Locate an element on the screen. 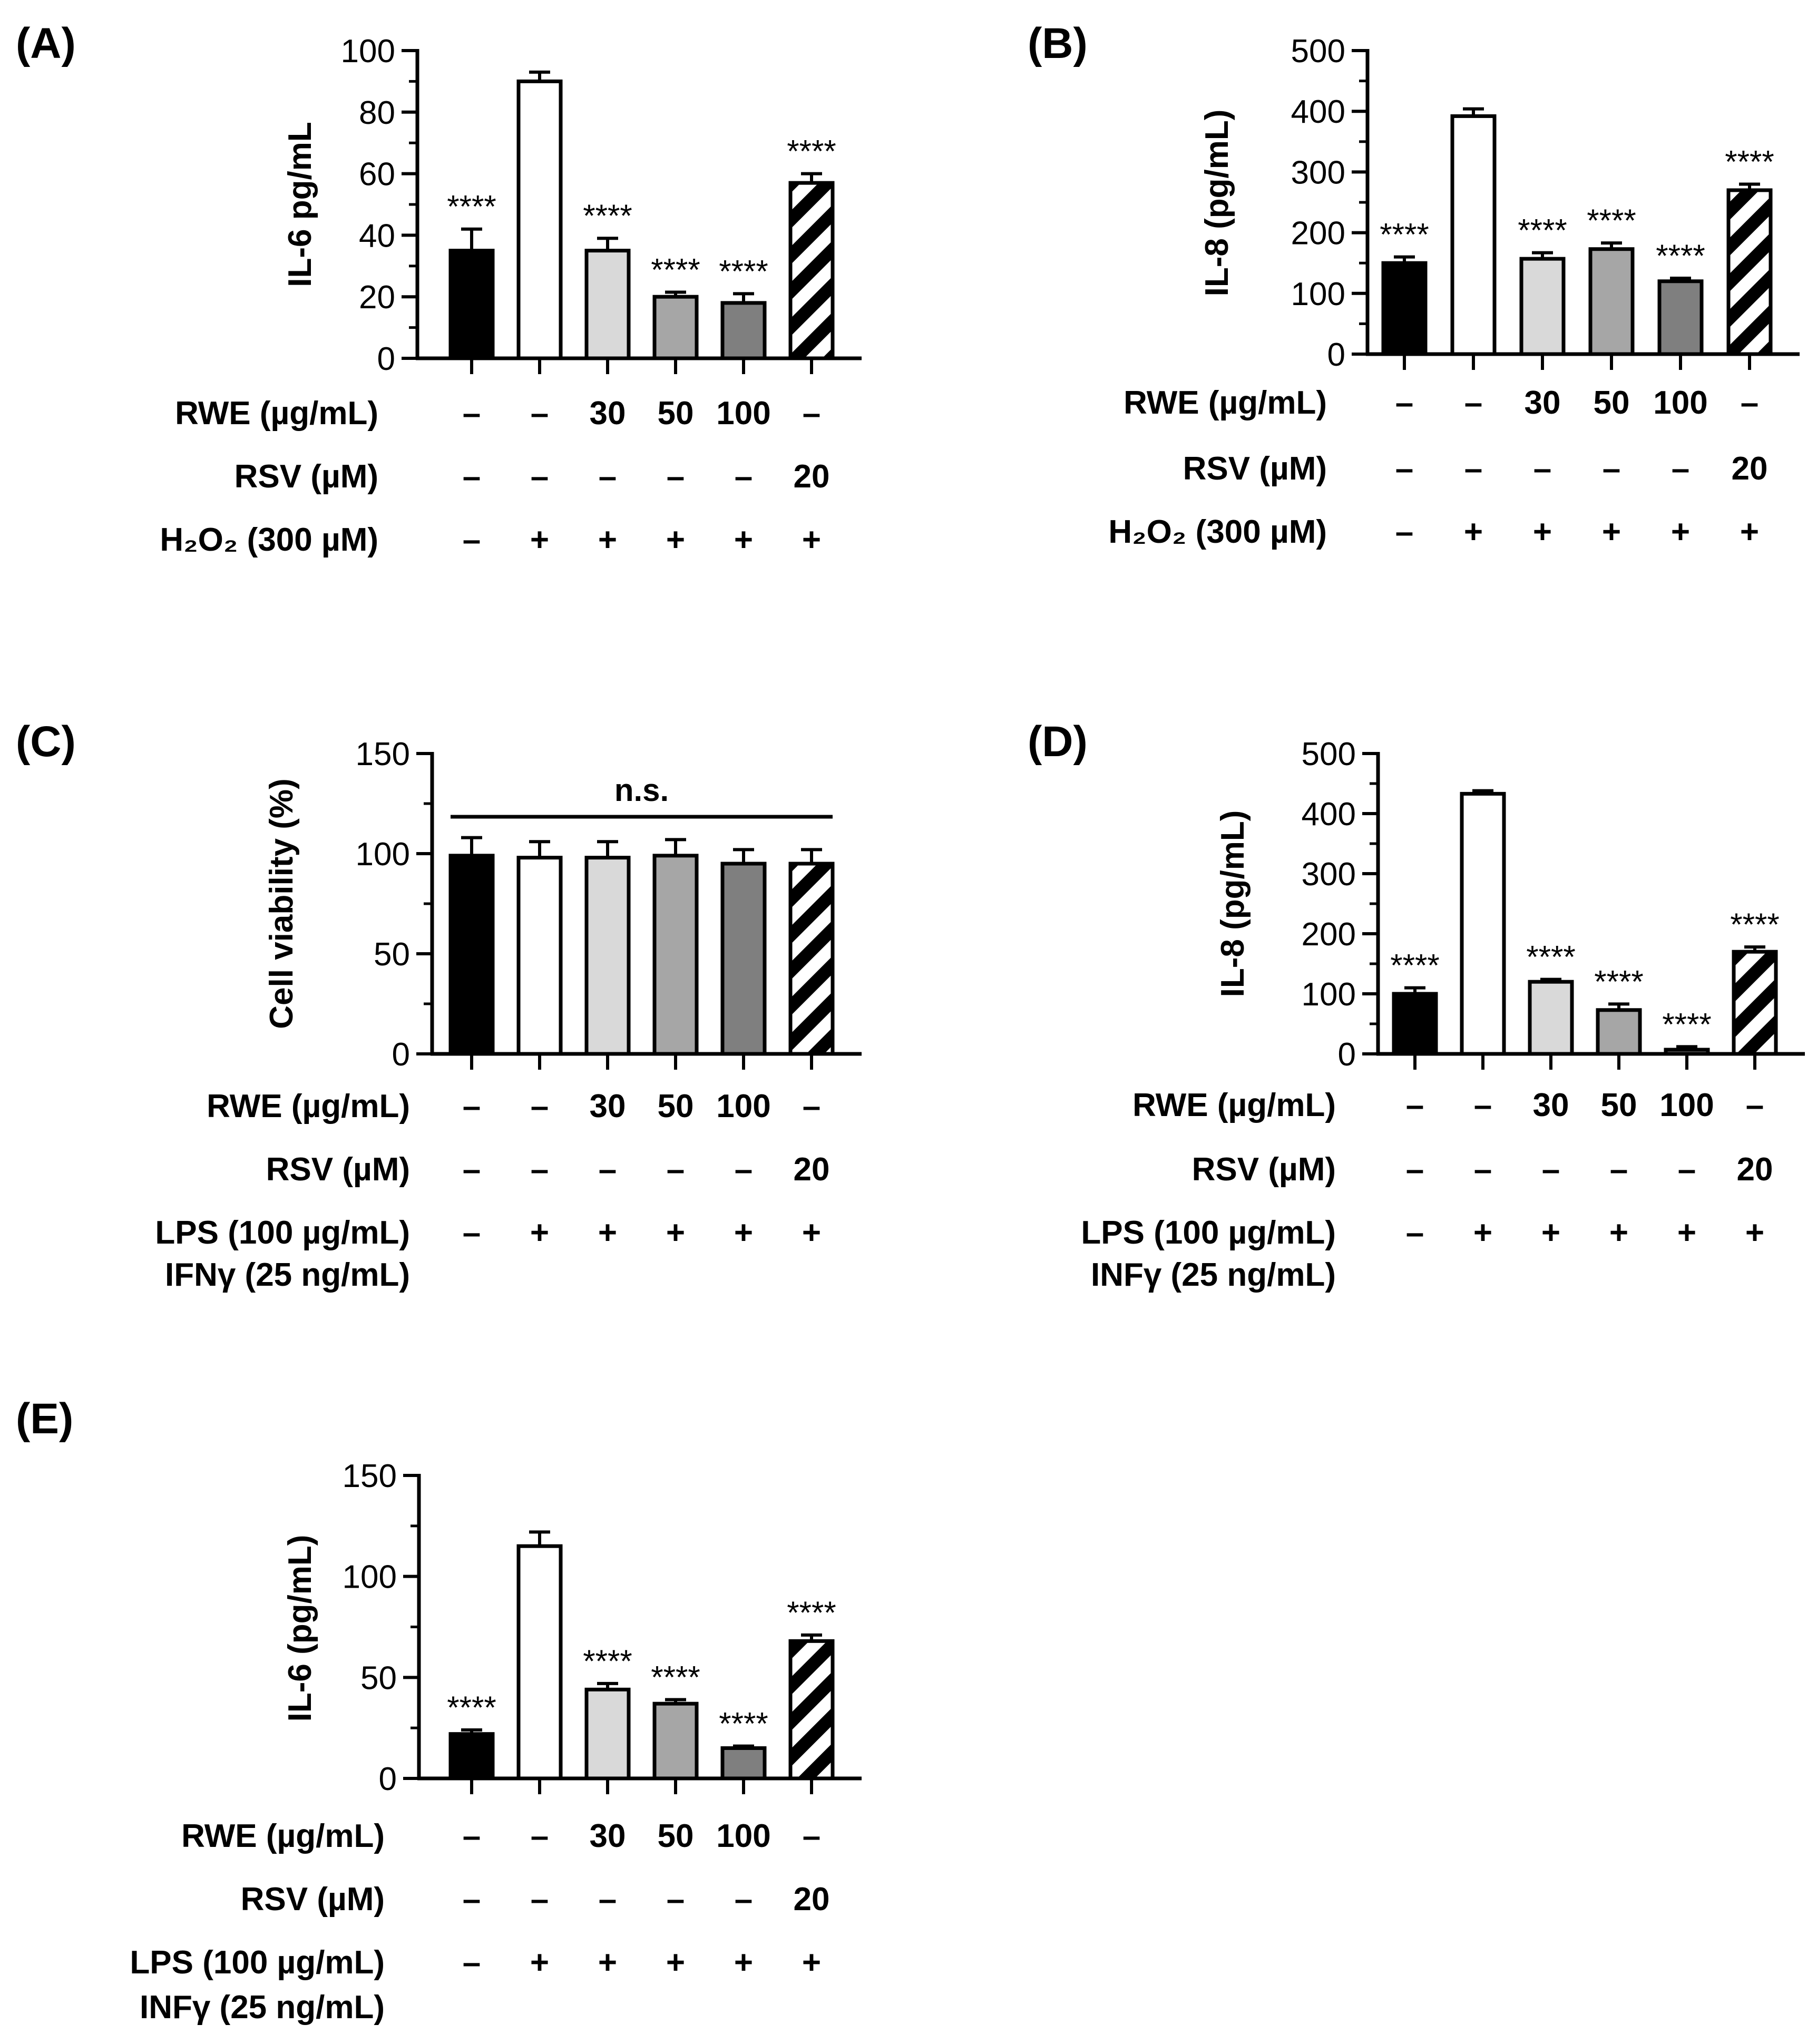 The width and height of the screenshot is (1817, 2044). y-axis-title: IL-8 (pg/mL) is located at coordinates (1233, 904).